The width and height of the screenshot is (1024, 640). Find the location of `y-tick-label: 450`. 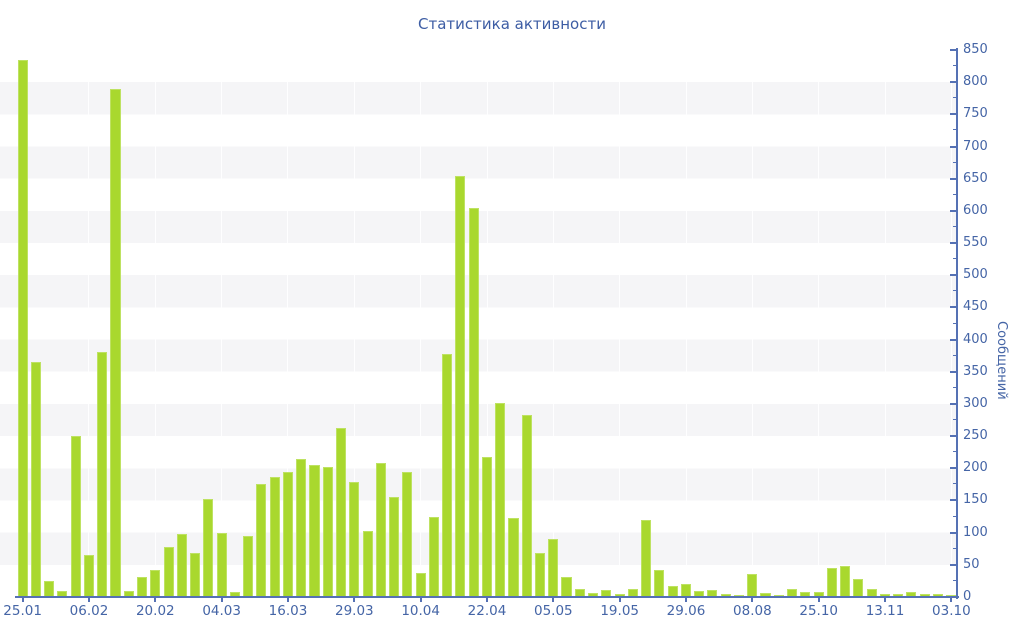

y-tick-label: 450 is located at coordinates (975, 307).